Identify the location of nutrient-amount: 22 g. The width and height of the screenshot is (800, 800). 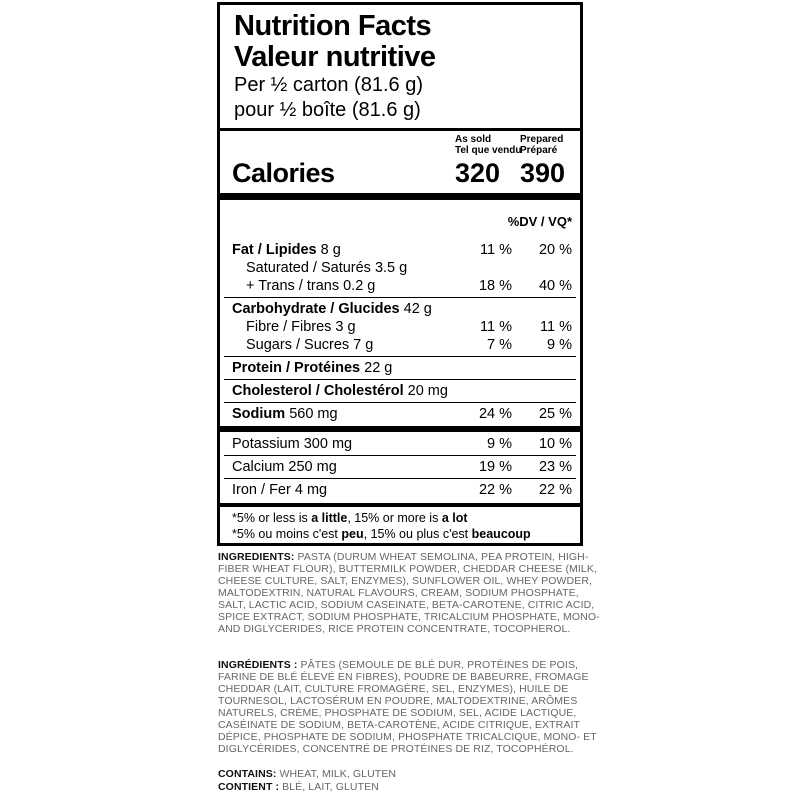
(376, 368).